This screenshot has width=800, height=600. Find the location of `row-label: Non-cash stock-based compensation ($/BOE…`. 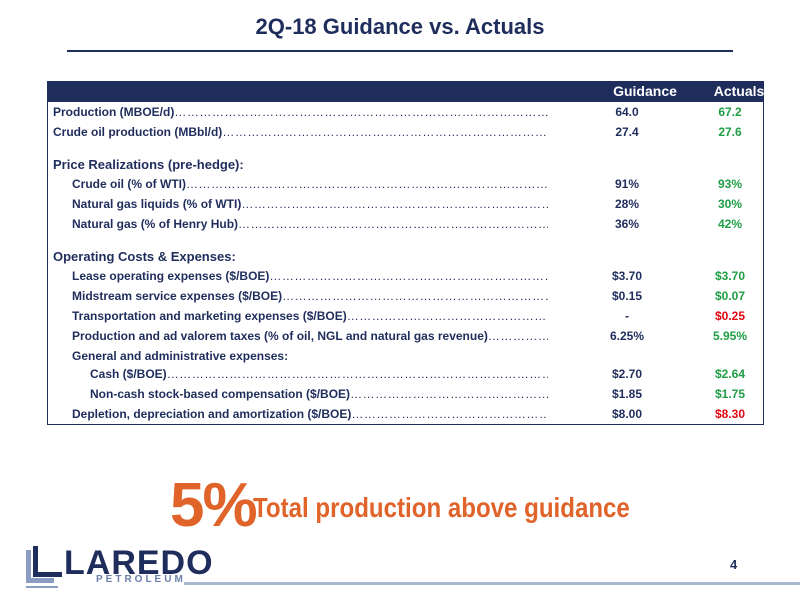

row-label: Non-cash stock-based compensation ($/BOE… is located at coordinates (319, 394).